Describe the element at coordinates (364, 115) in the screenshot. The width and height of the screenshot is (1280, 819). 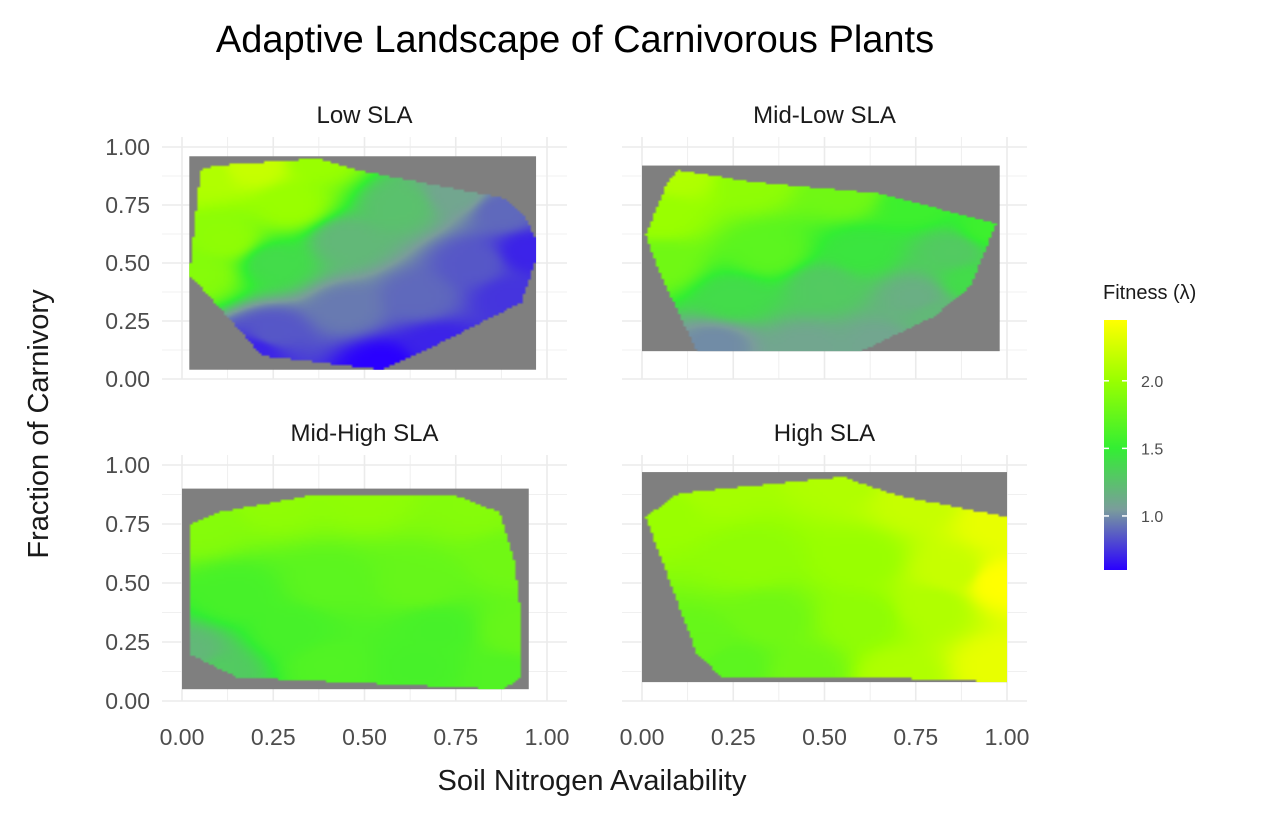
I see `facet-label: Low SLA` at that location.